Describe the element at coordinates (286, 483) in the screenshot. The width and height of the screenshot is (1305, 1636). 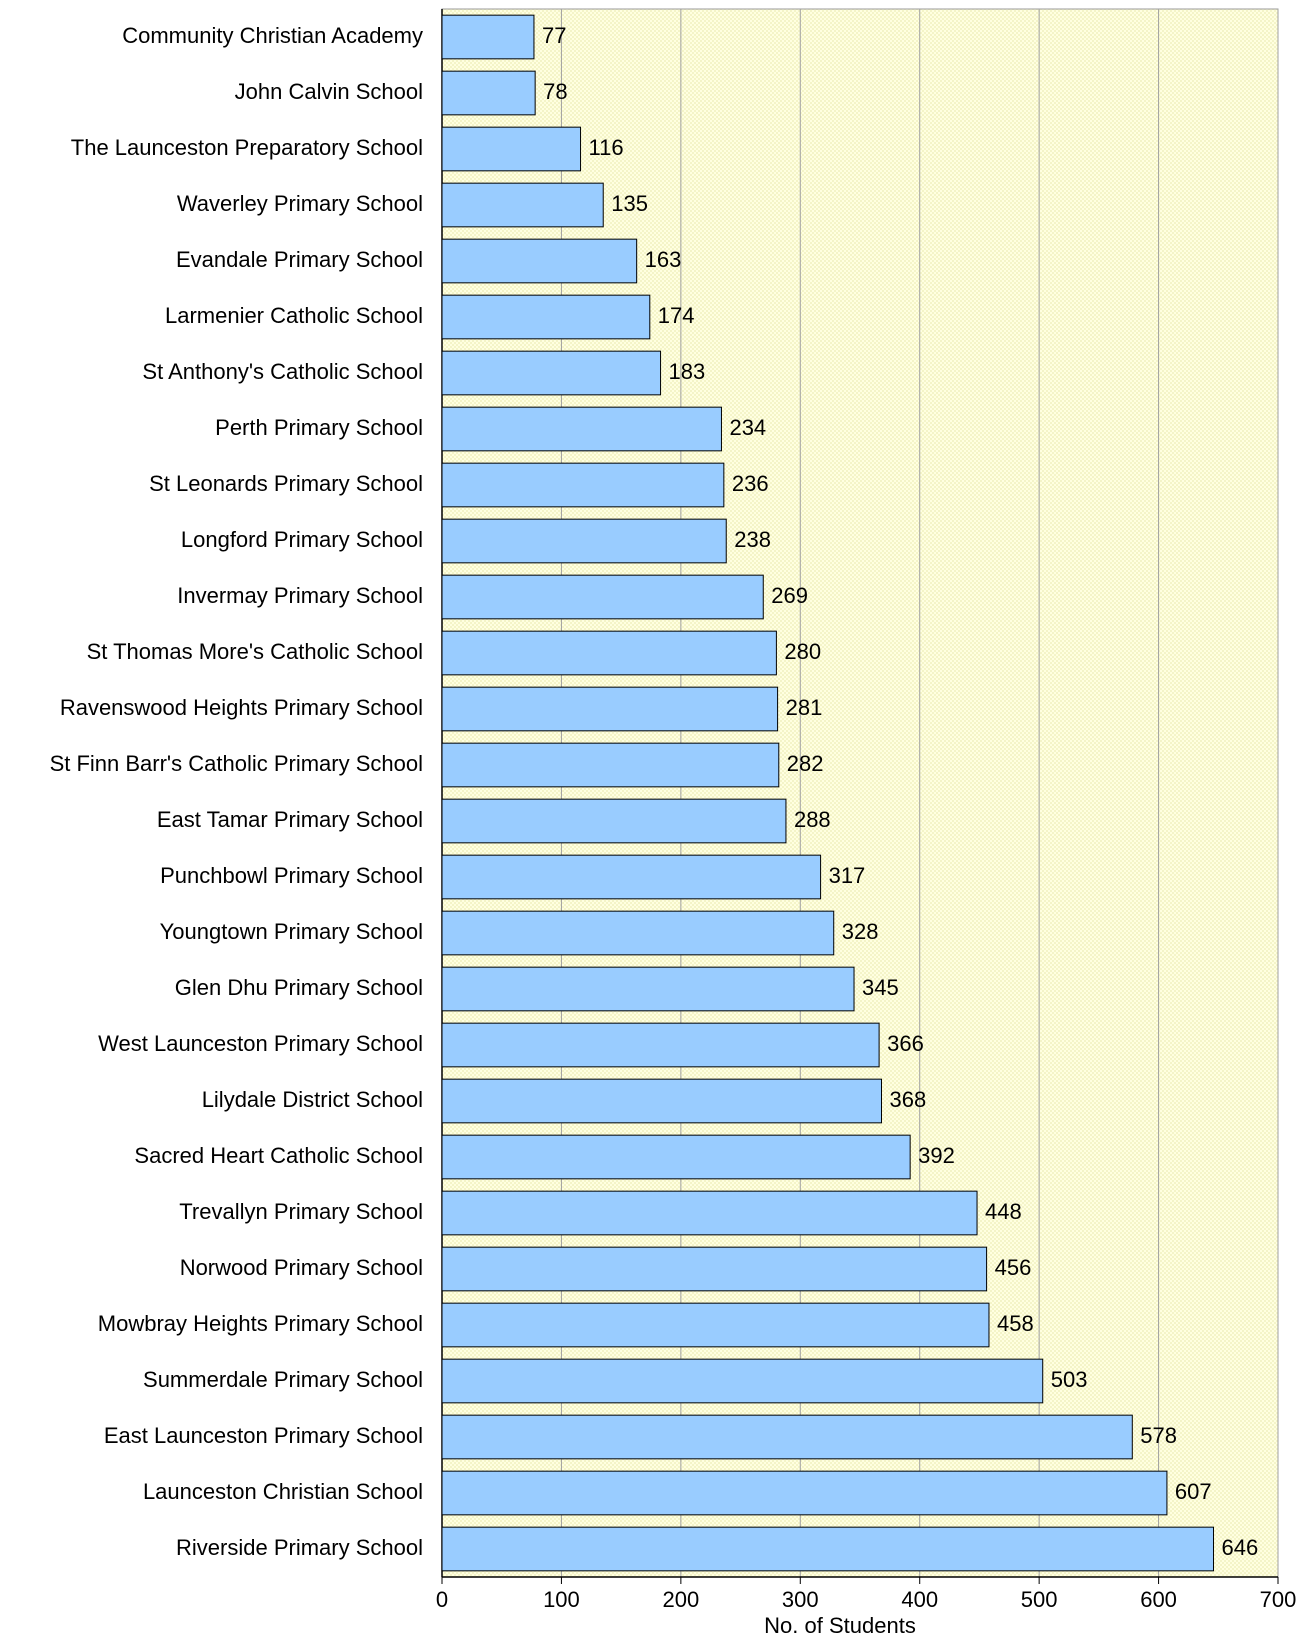
I see `y-tick-label: St Leonards Primary School` at that location.